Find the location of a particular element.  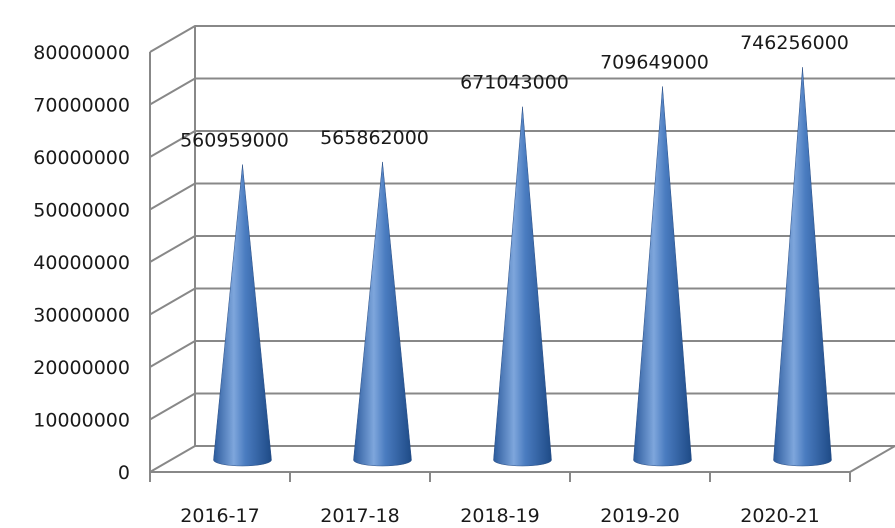

data-label: 746256000 is located at coordinates (794, 43).